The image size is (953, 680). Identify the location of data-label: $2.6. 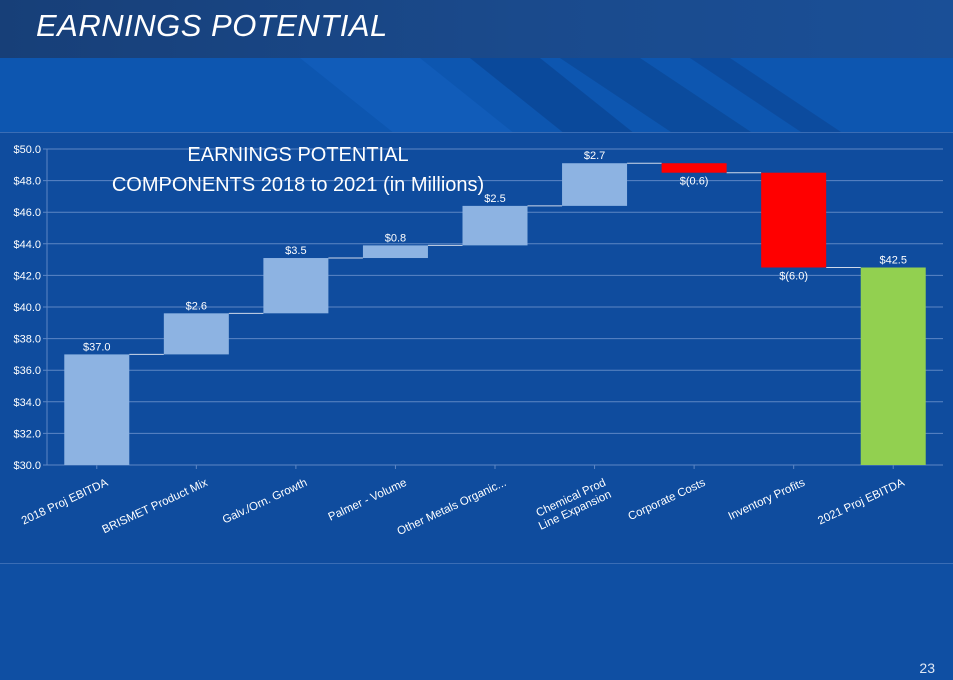
(196, 306).